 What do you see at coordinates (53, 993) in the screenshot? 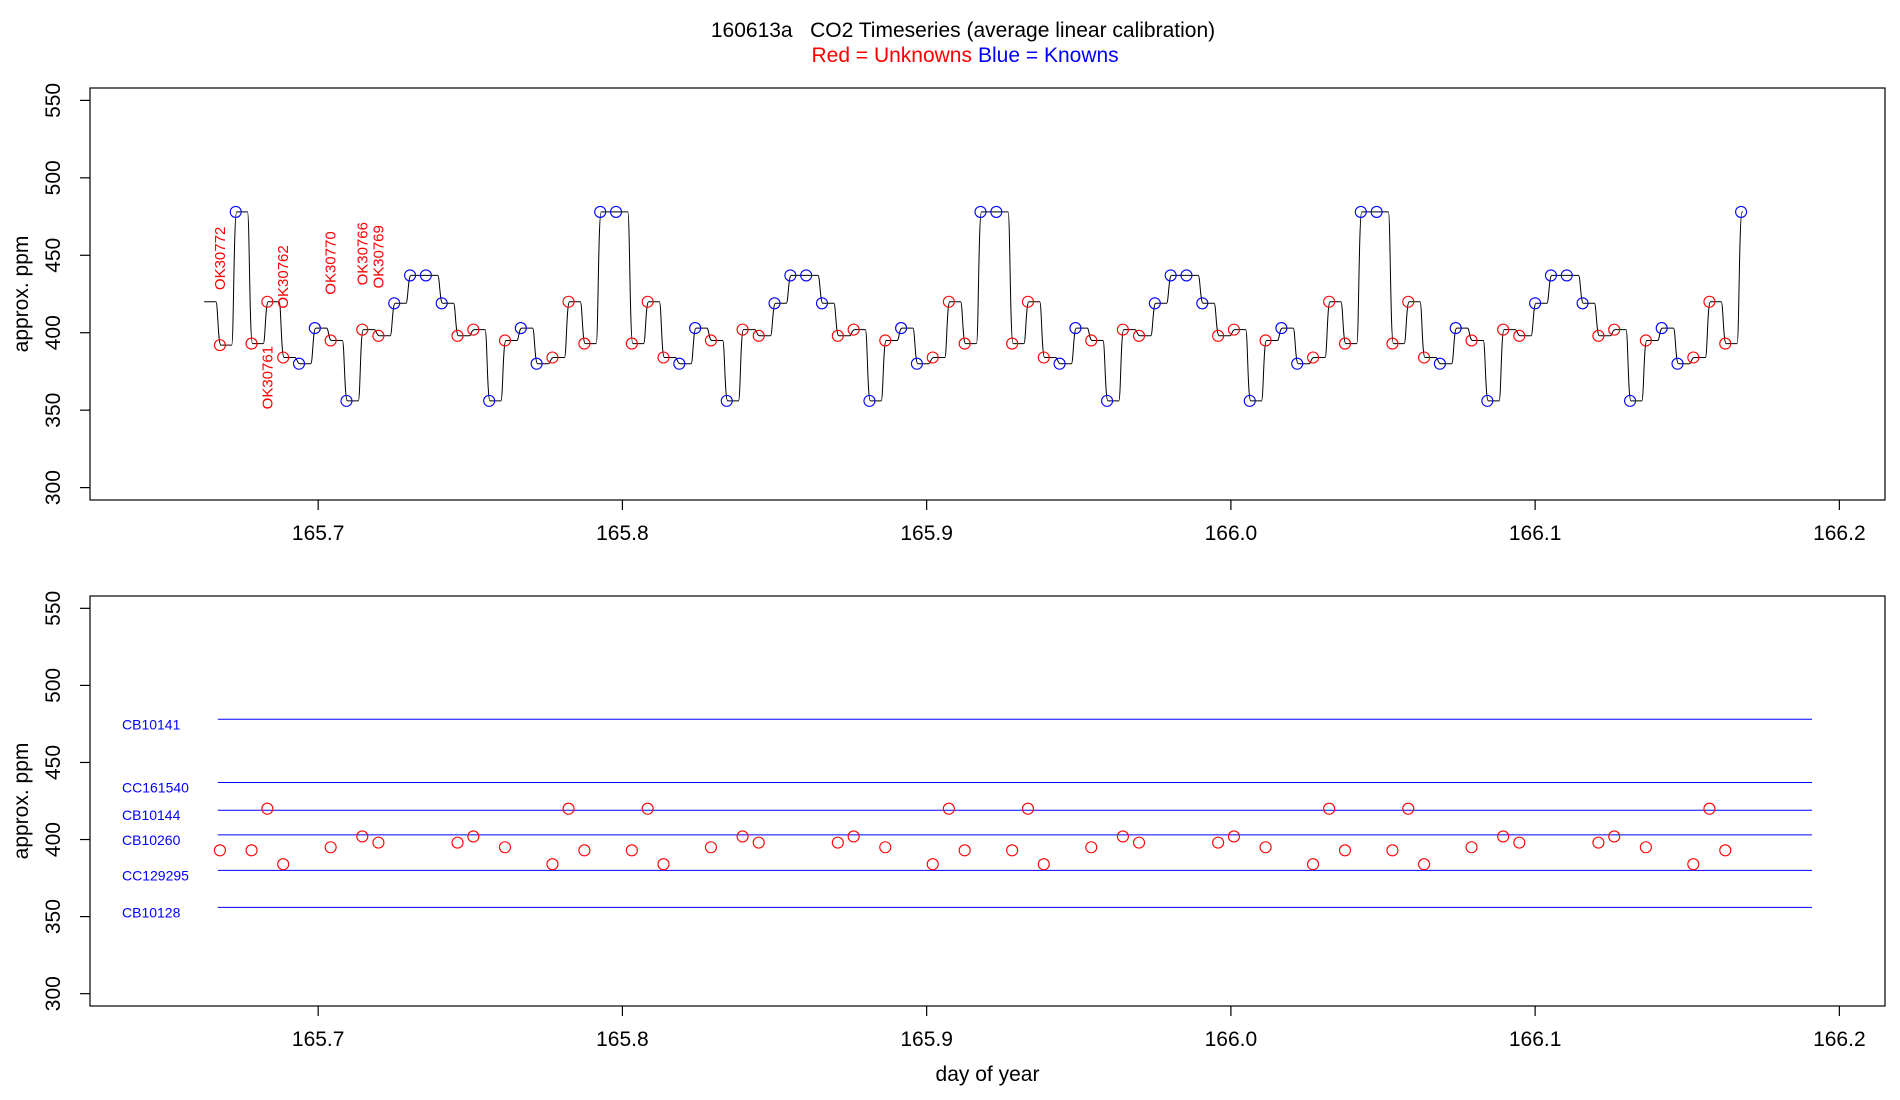
I see `y-tick-label: 300` at bounding box center [53, 993].